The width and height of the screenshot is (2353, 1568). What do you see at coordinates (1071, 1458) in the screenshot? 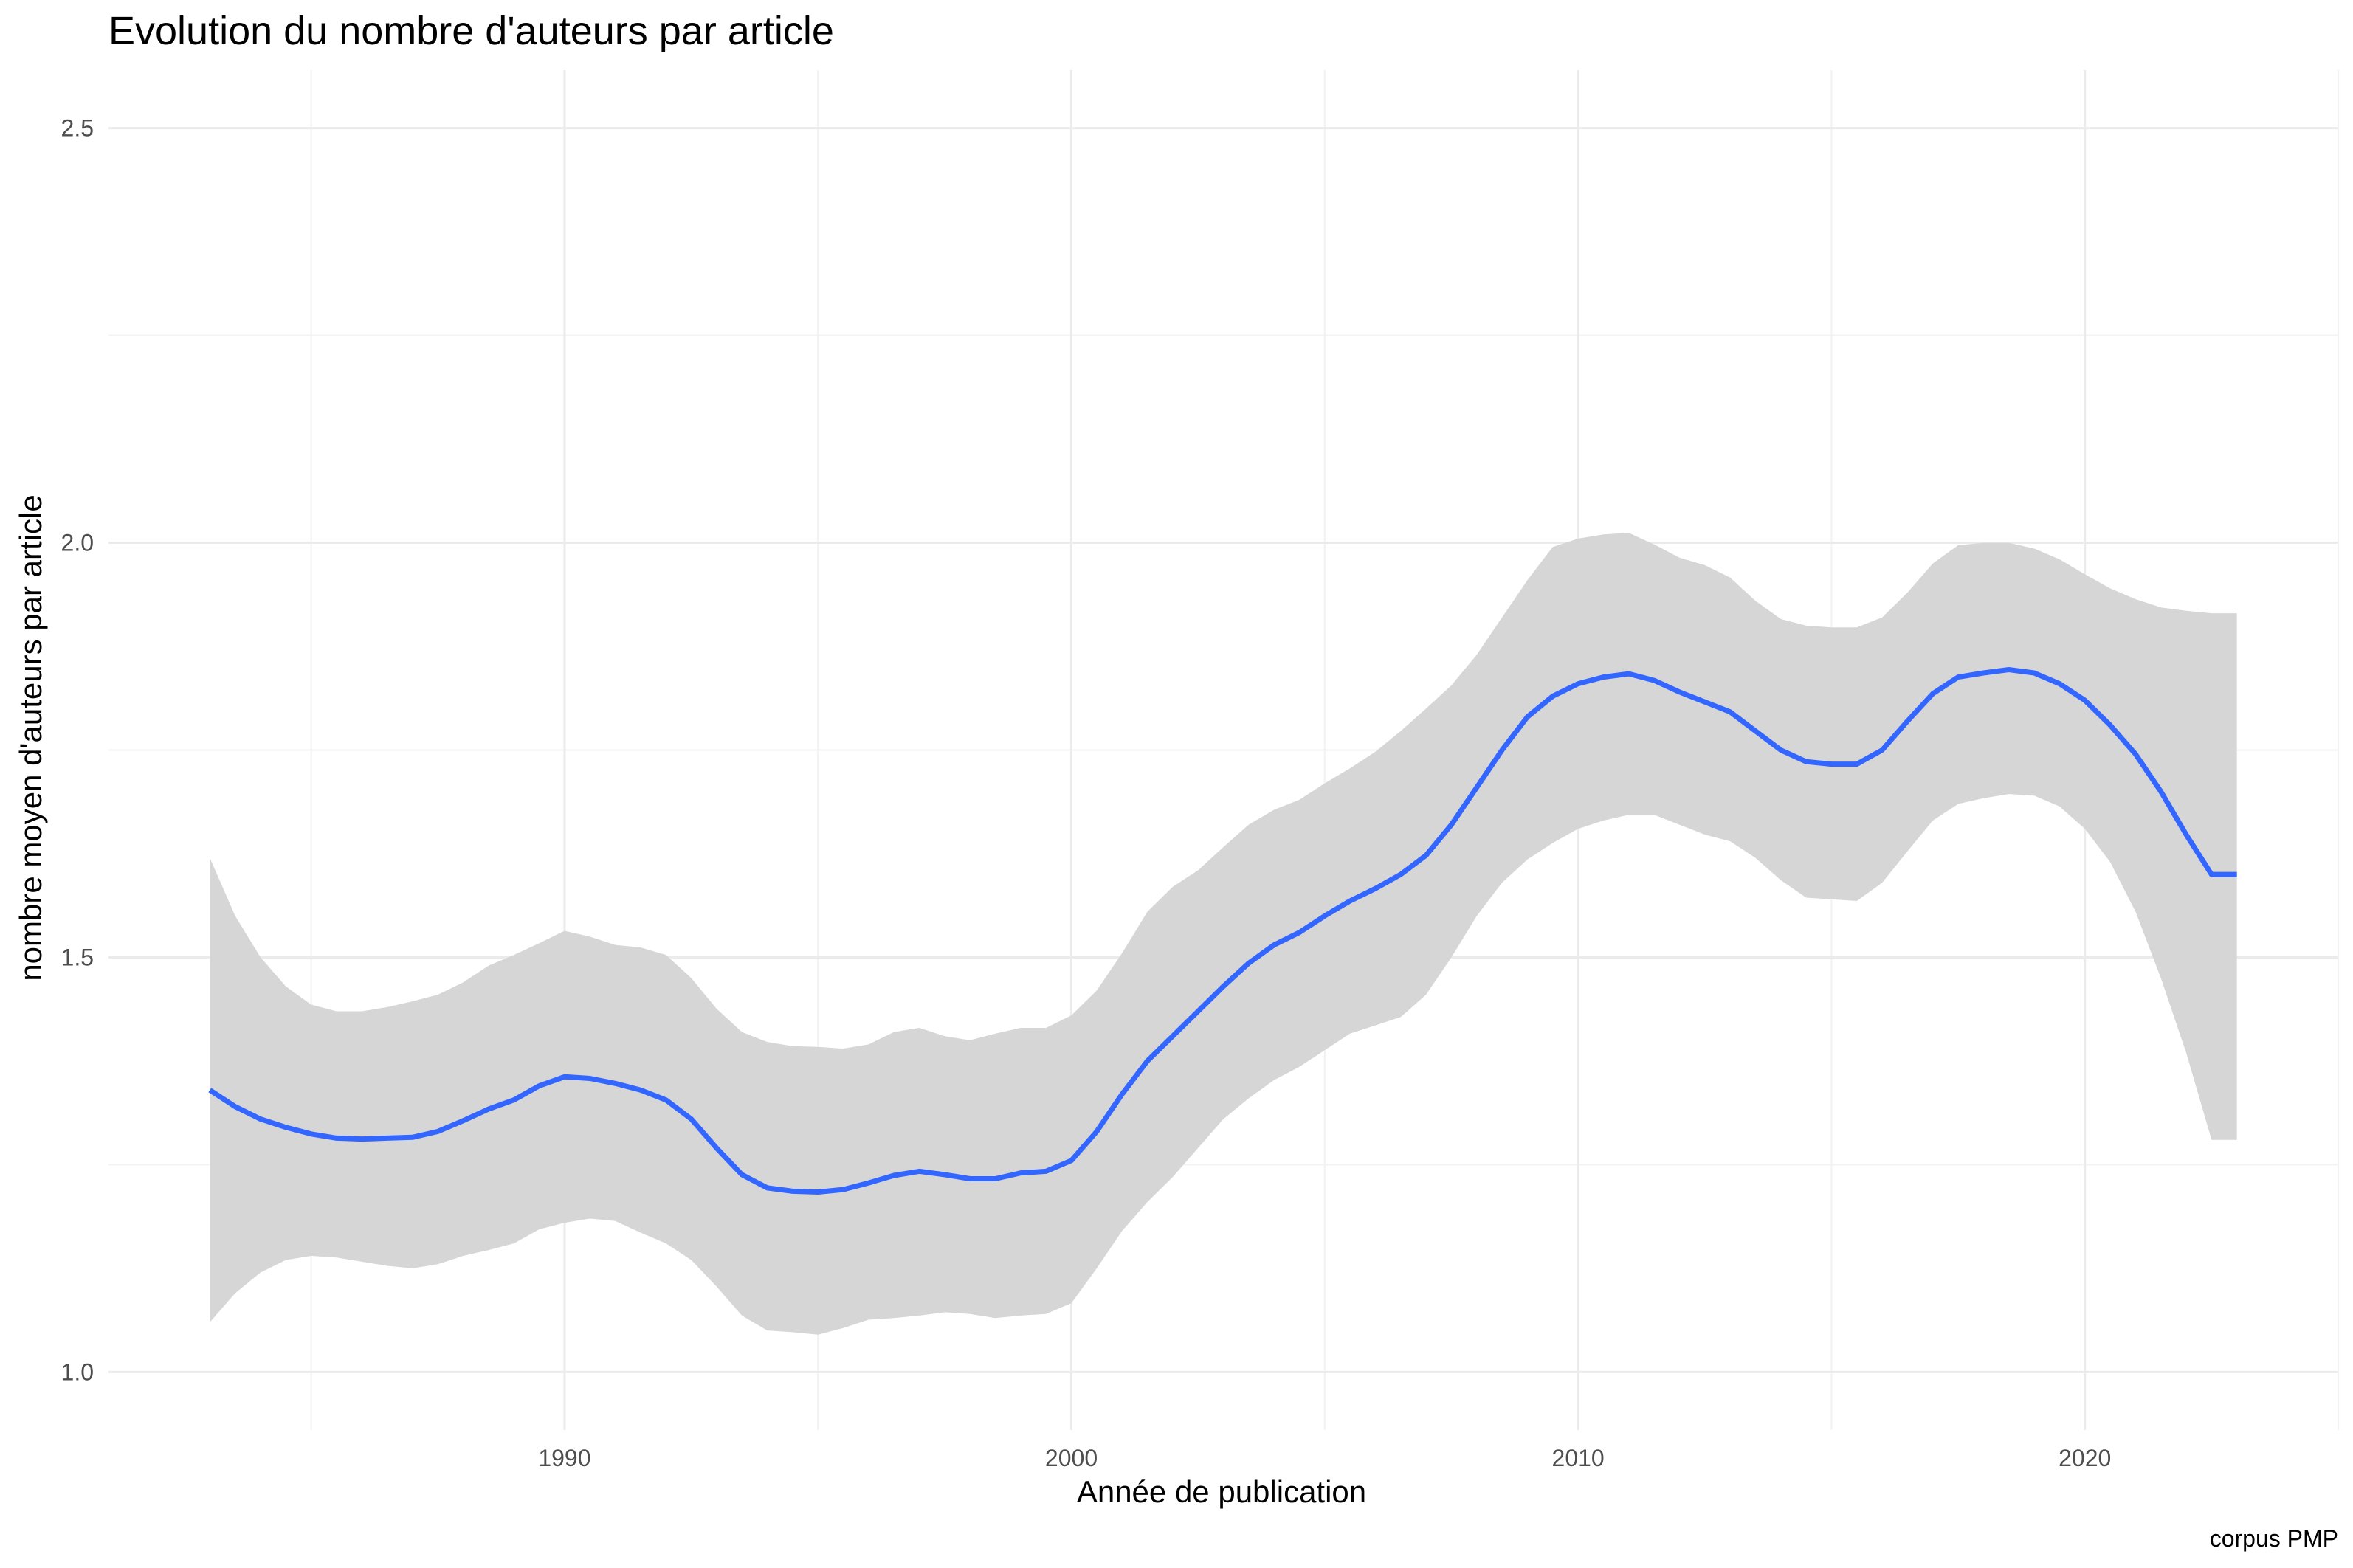
I see `x-tick-label: 2000` at bounding box center [1071, 1458].